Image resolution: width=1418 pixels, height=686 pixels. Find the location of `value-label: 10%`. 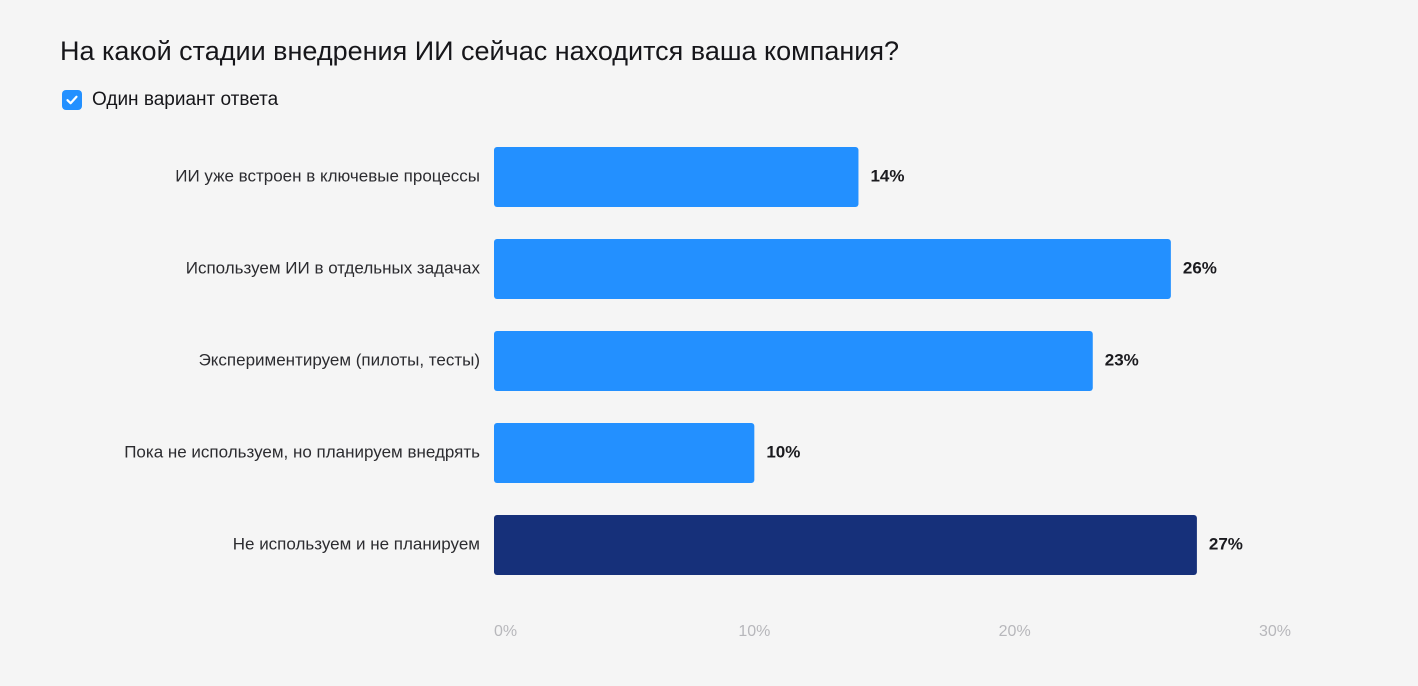

value-label: 10% is located at coordinates (783, 451).